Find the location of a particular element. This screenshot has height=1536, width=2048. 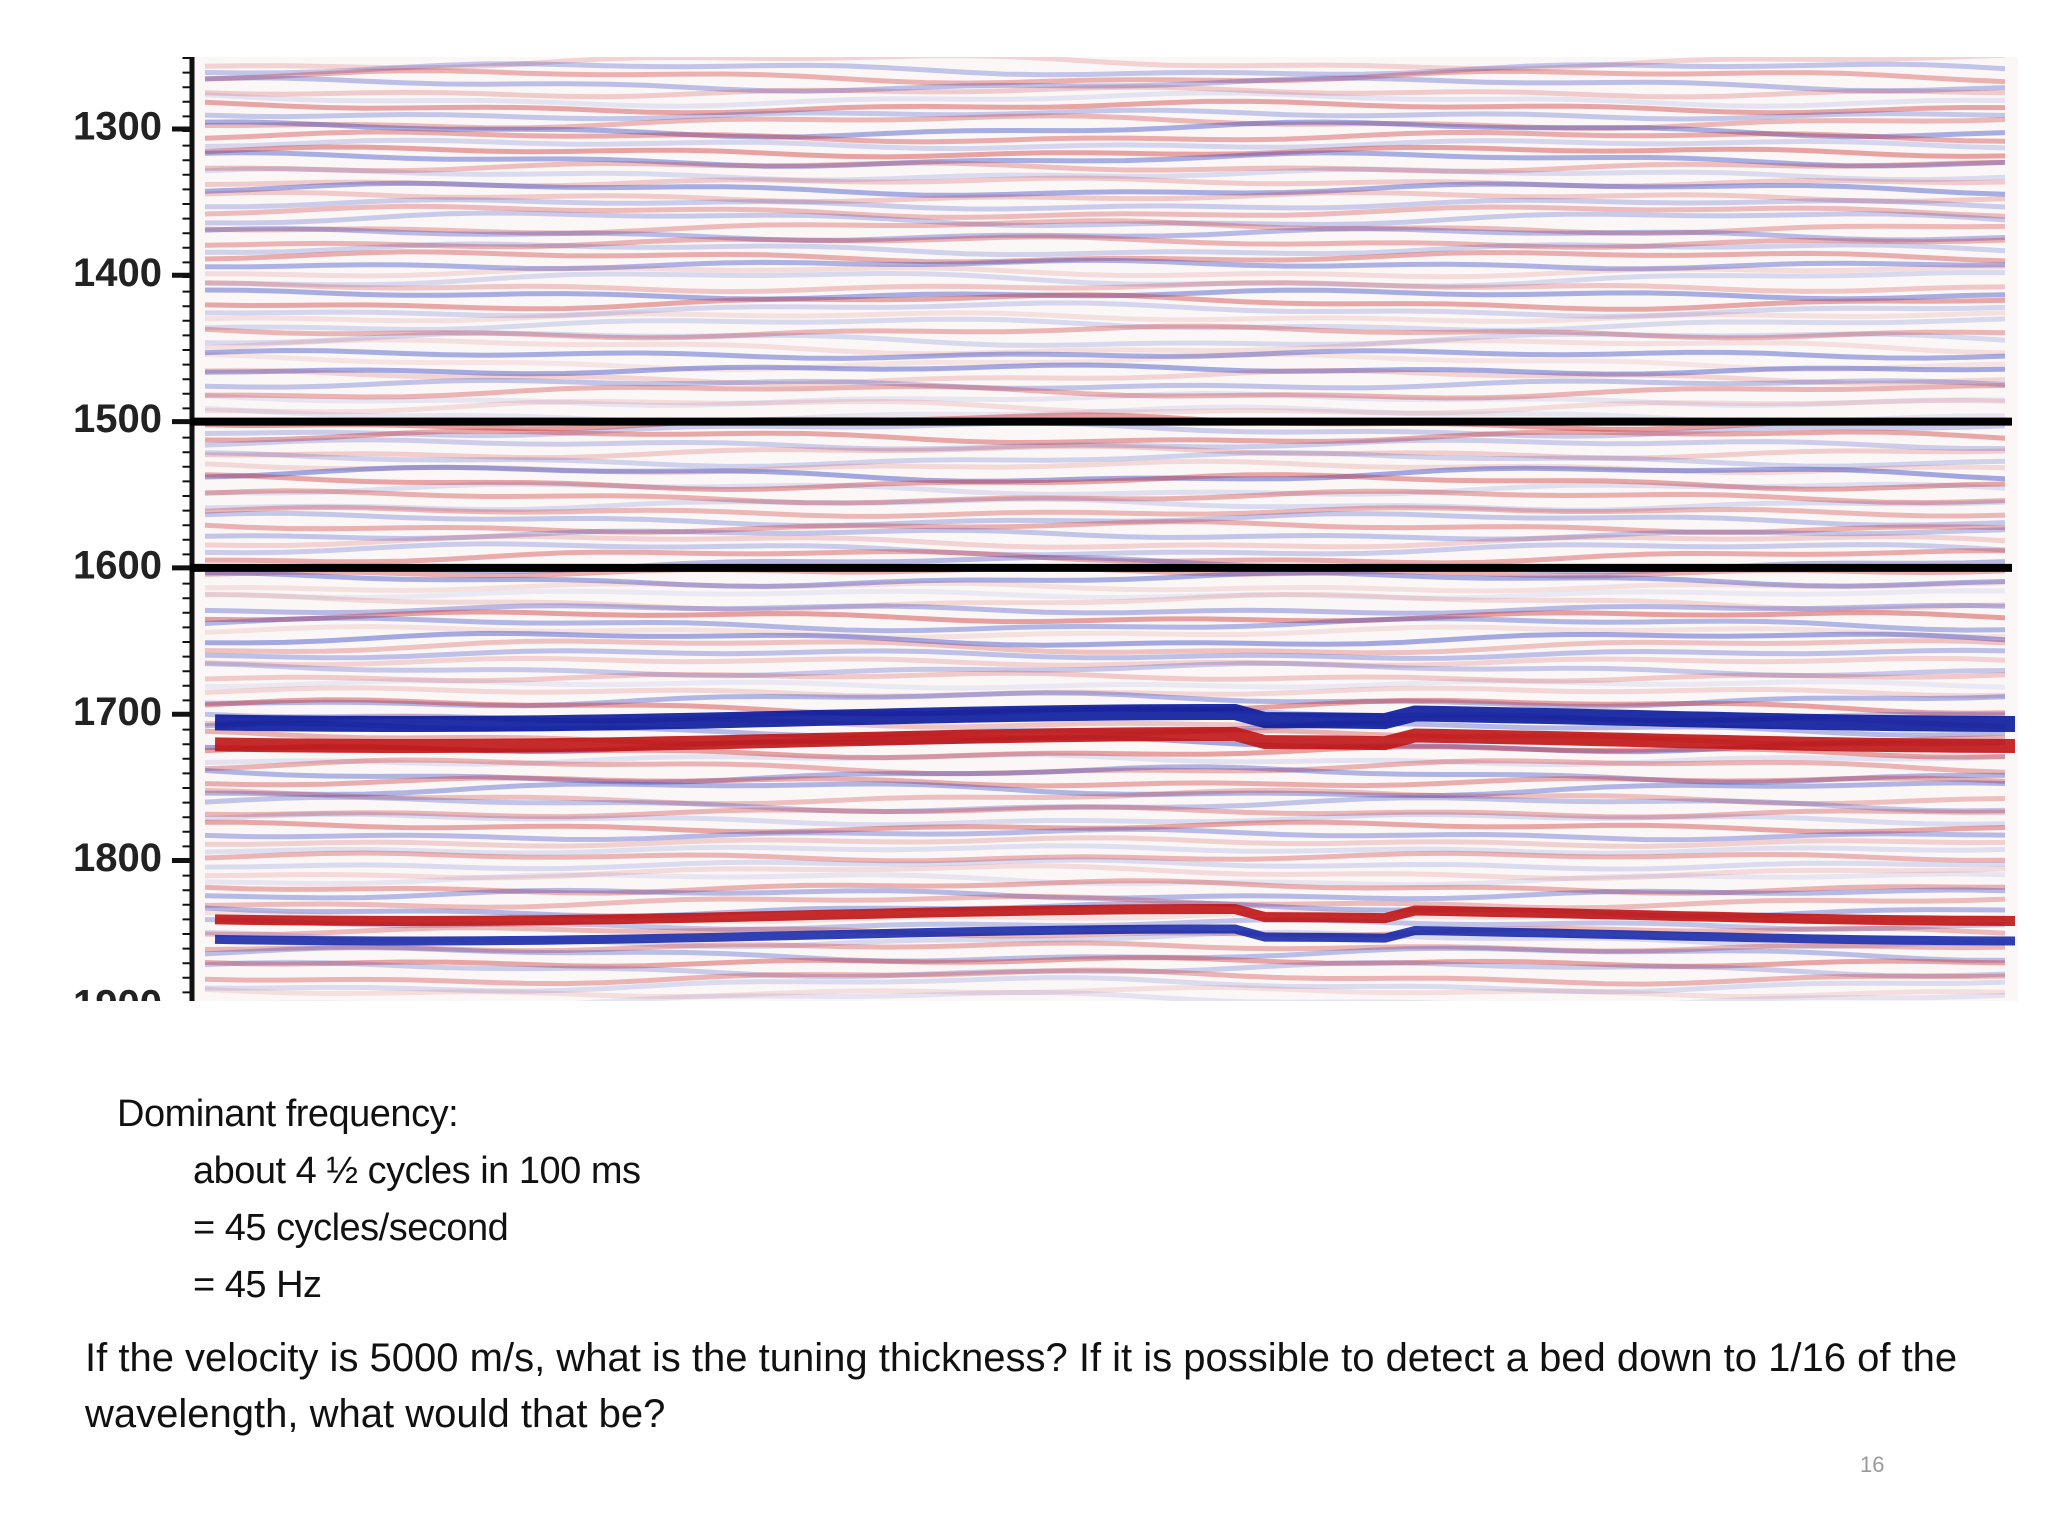

tick-label: 1500 is located at coordinates (117, 419).